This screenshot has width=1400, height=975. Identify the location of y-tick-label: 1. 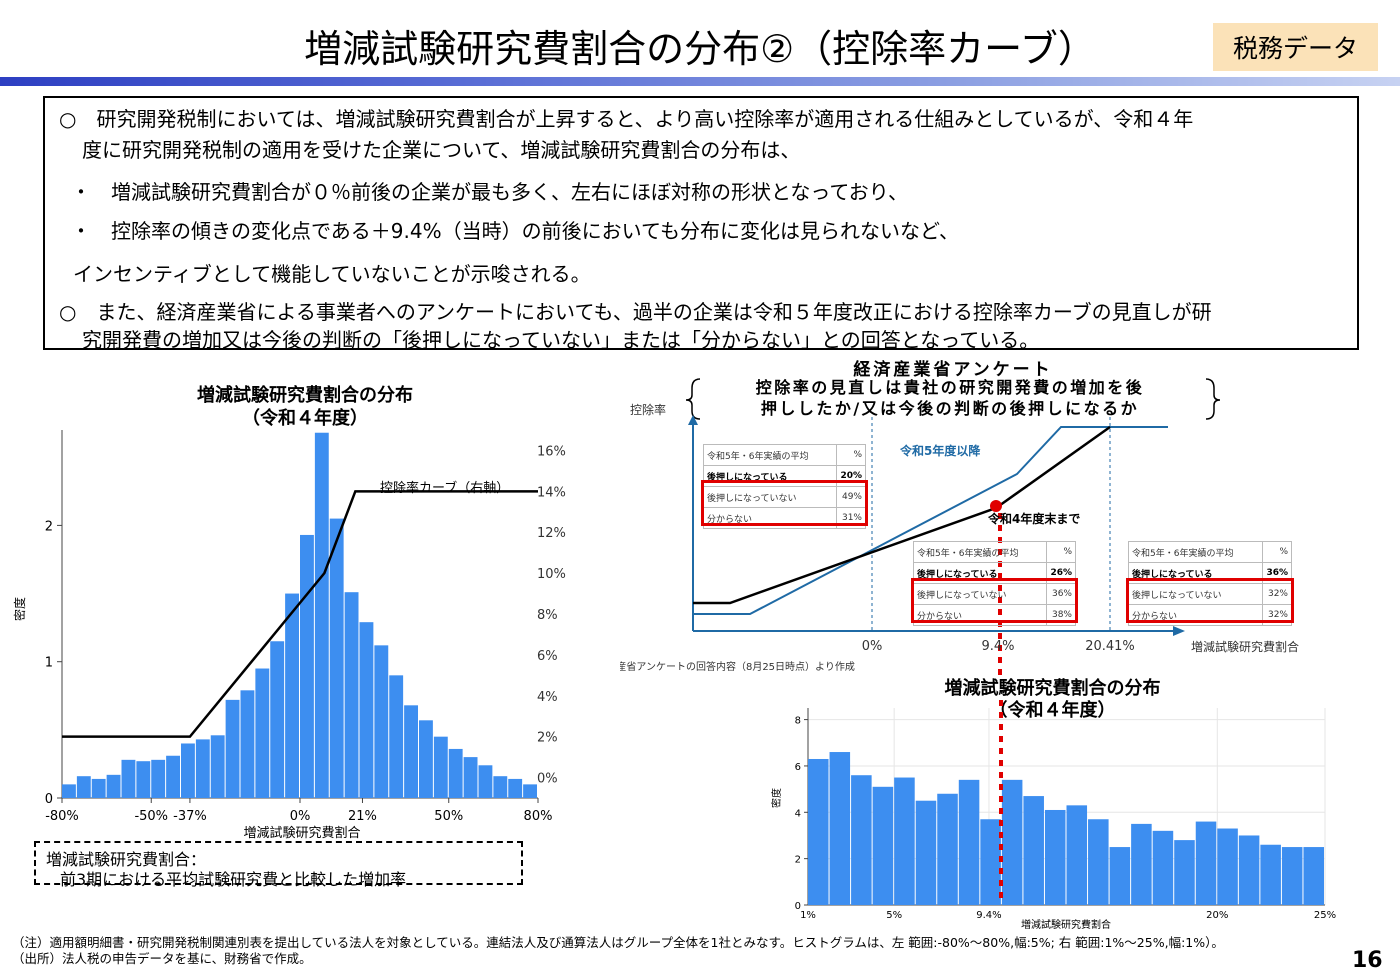
(49, 663).